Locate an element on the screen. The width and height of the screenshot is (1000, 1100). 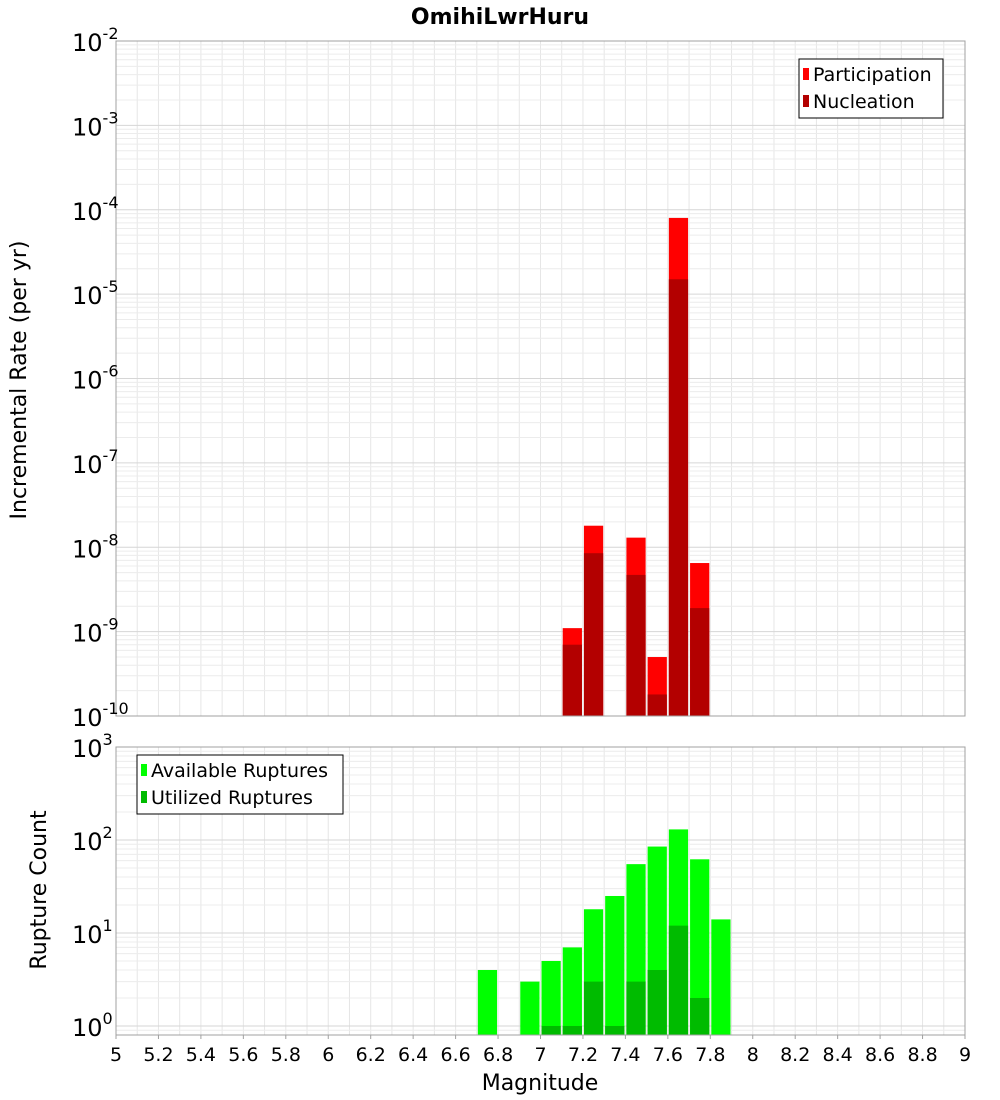
top-legend-label: Participation is located at coordinates (872, 75).